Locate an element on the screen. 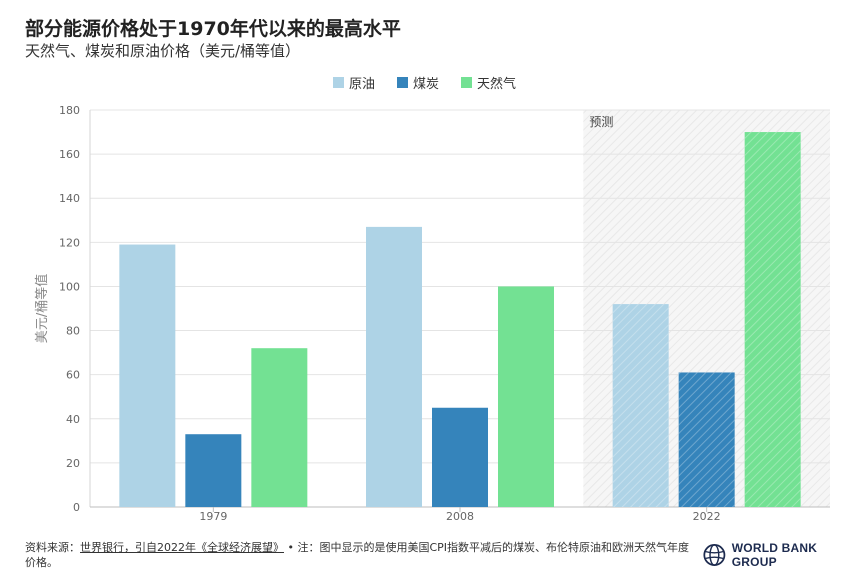 This screenshot has height=579, width=849. x-tick-label: 2022 is located at coordinates (707, 516).